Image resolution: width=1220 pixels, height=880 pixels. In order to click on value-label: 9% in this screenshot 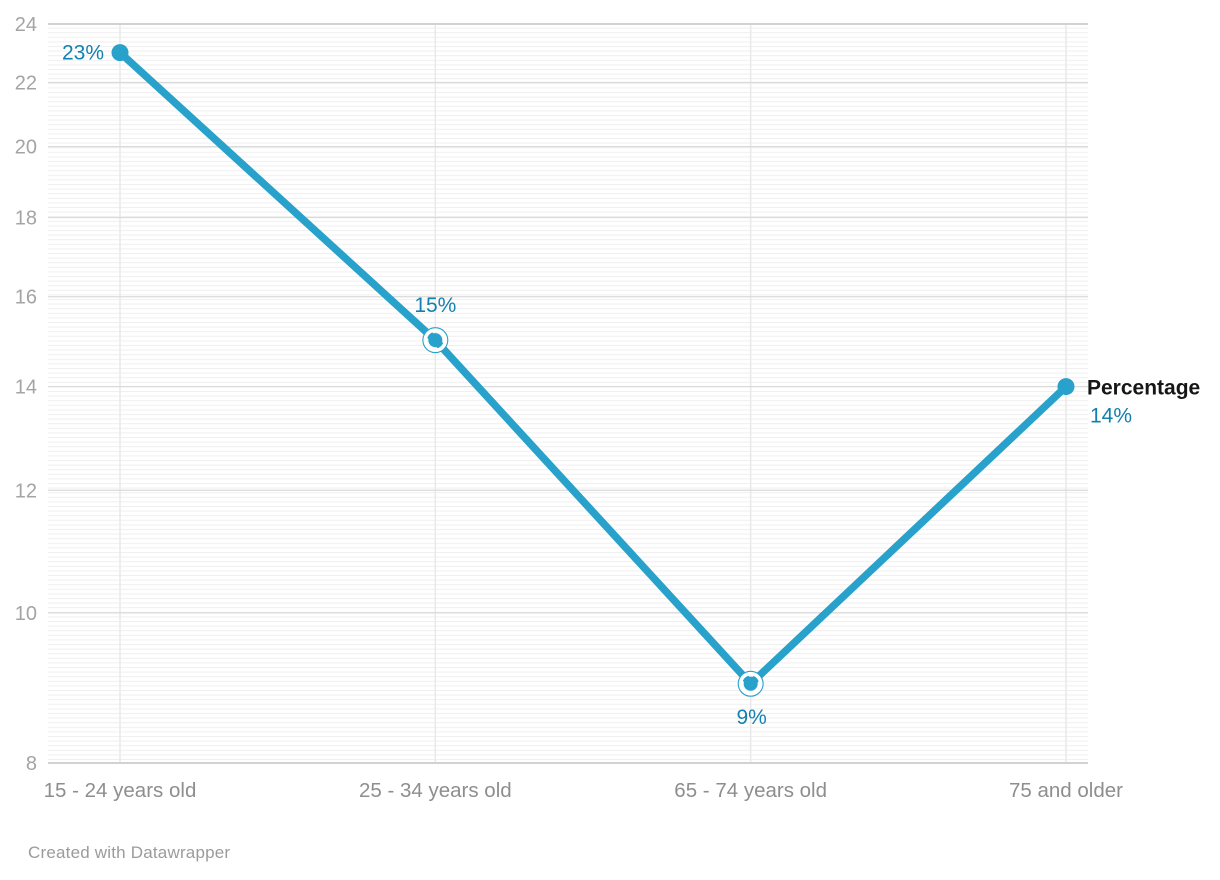, I will do `click(751, 717)`.